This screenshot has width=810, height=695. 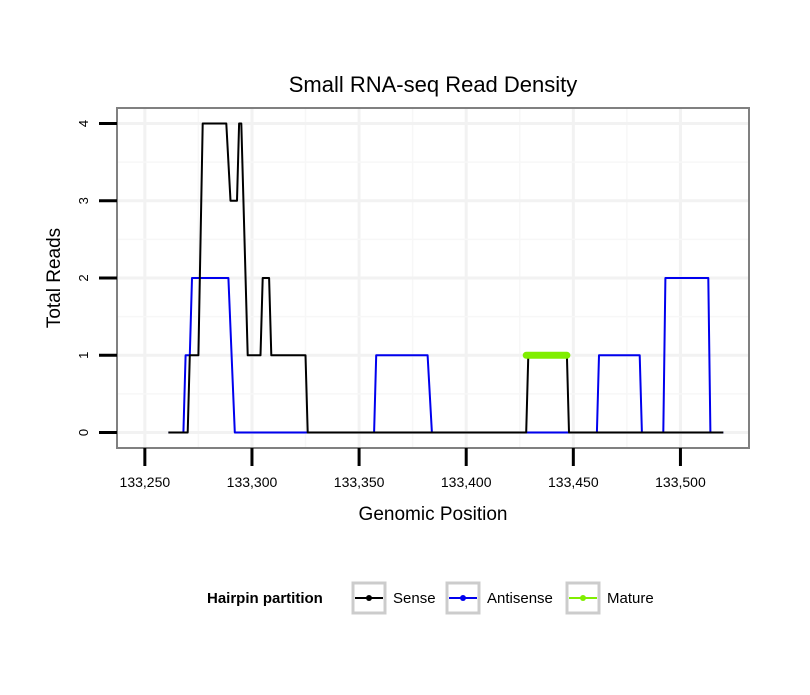 I want to click on x-tick-label: 133,250, so click(x=145, y=482).